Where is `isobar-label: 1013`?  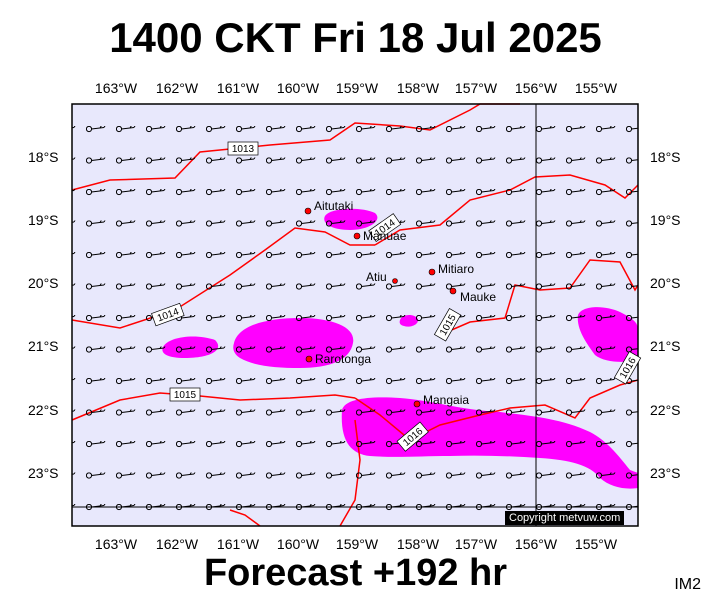
isobar-label: 1013 is located at coordinates (243, 148).